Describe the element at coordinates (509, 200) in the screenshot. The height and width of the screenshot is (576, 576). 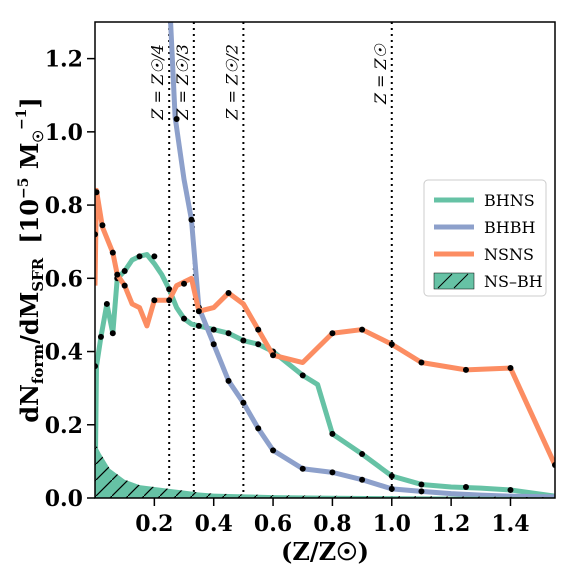
I see `legend-label: BHNS` at that location.